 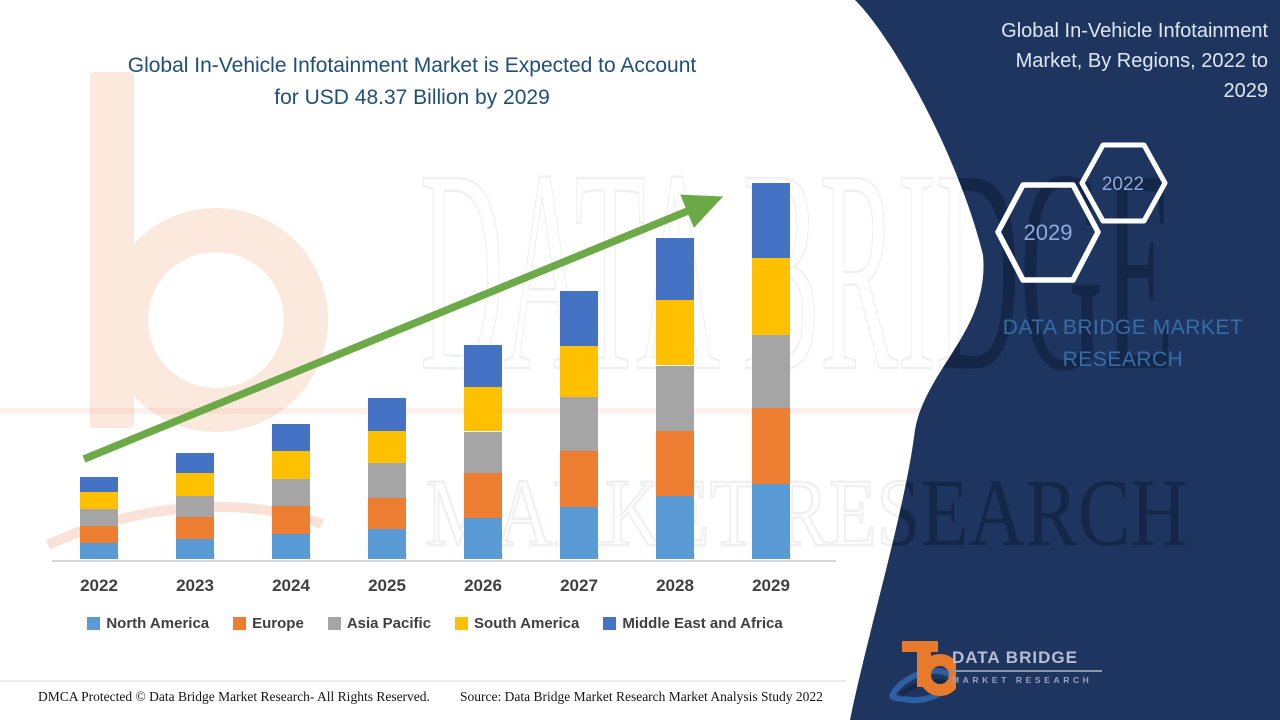 What do you see at coordinates (483, 409) in the screenshot?
I see `bar-segment-2026-south-america` at bounding box center [483, 409].